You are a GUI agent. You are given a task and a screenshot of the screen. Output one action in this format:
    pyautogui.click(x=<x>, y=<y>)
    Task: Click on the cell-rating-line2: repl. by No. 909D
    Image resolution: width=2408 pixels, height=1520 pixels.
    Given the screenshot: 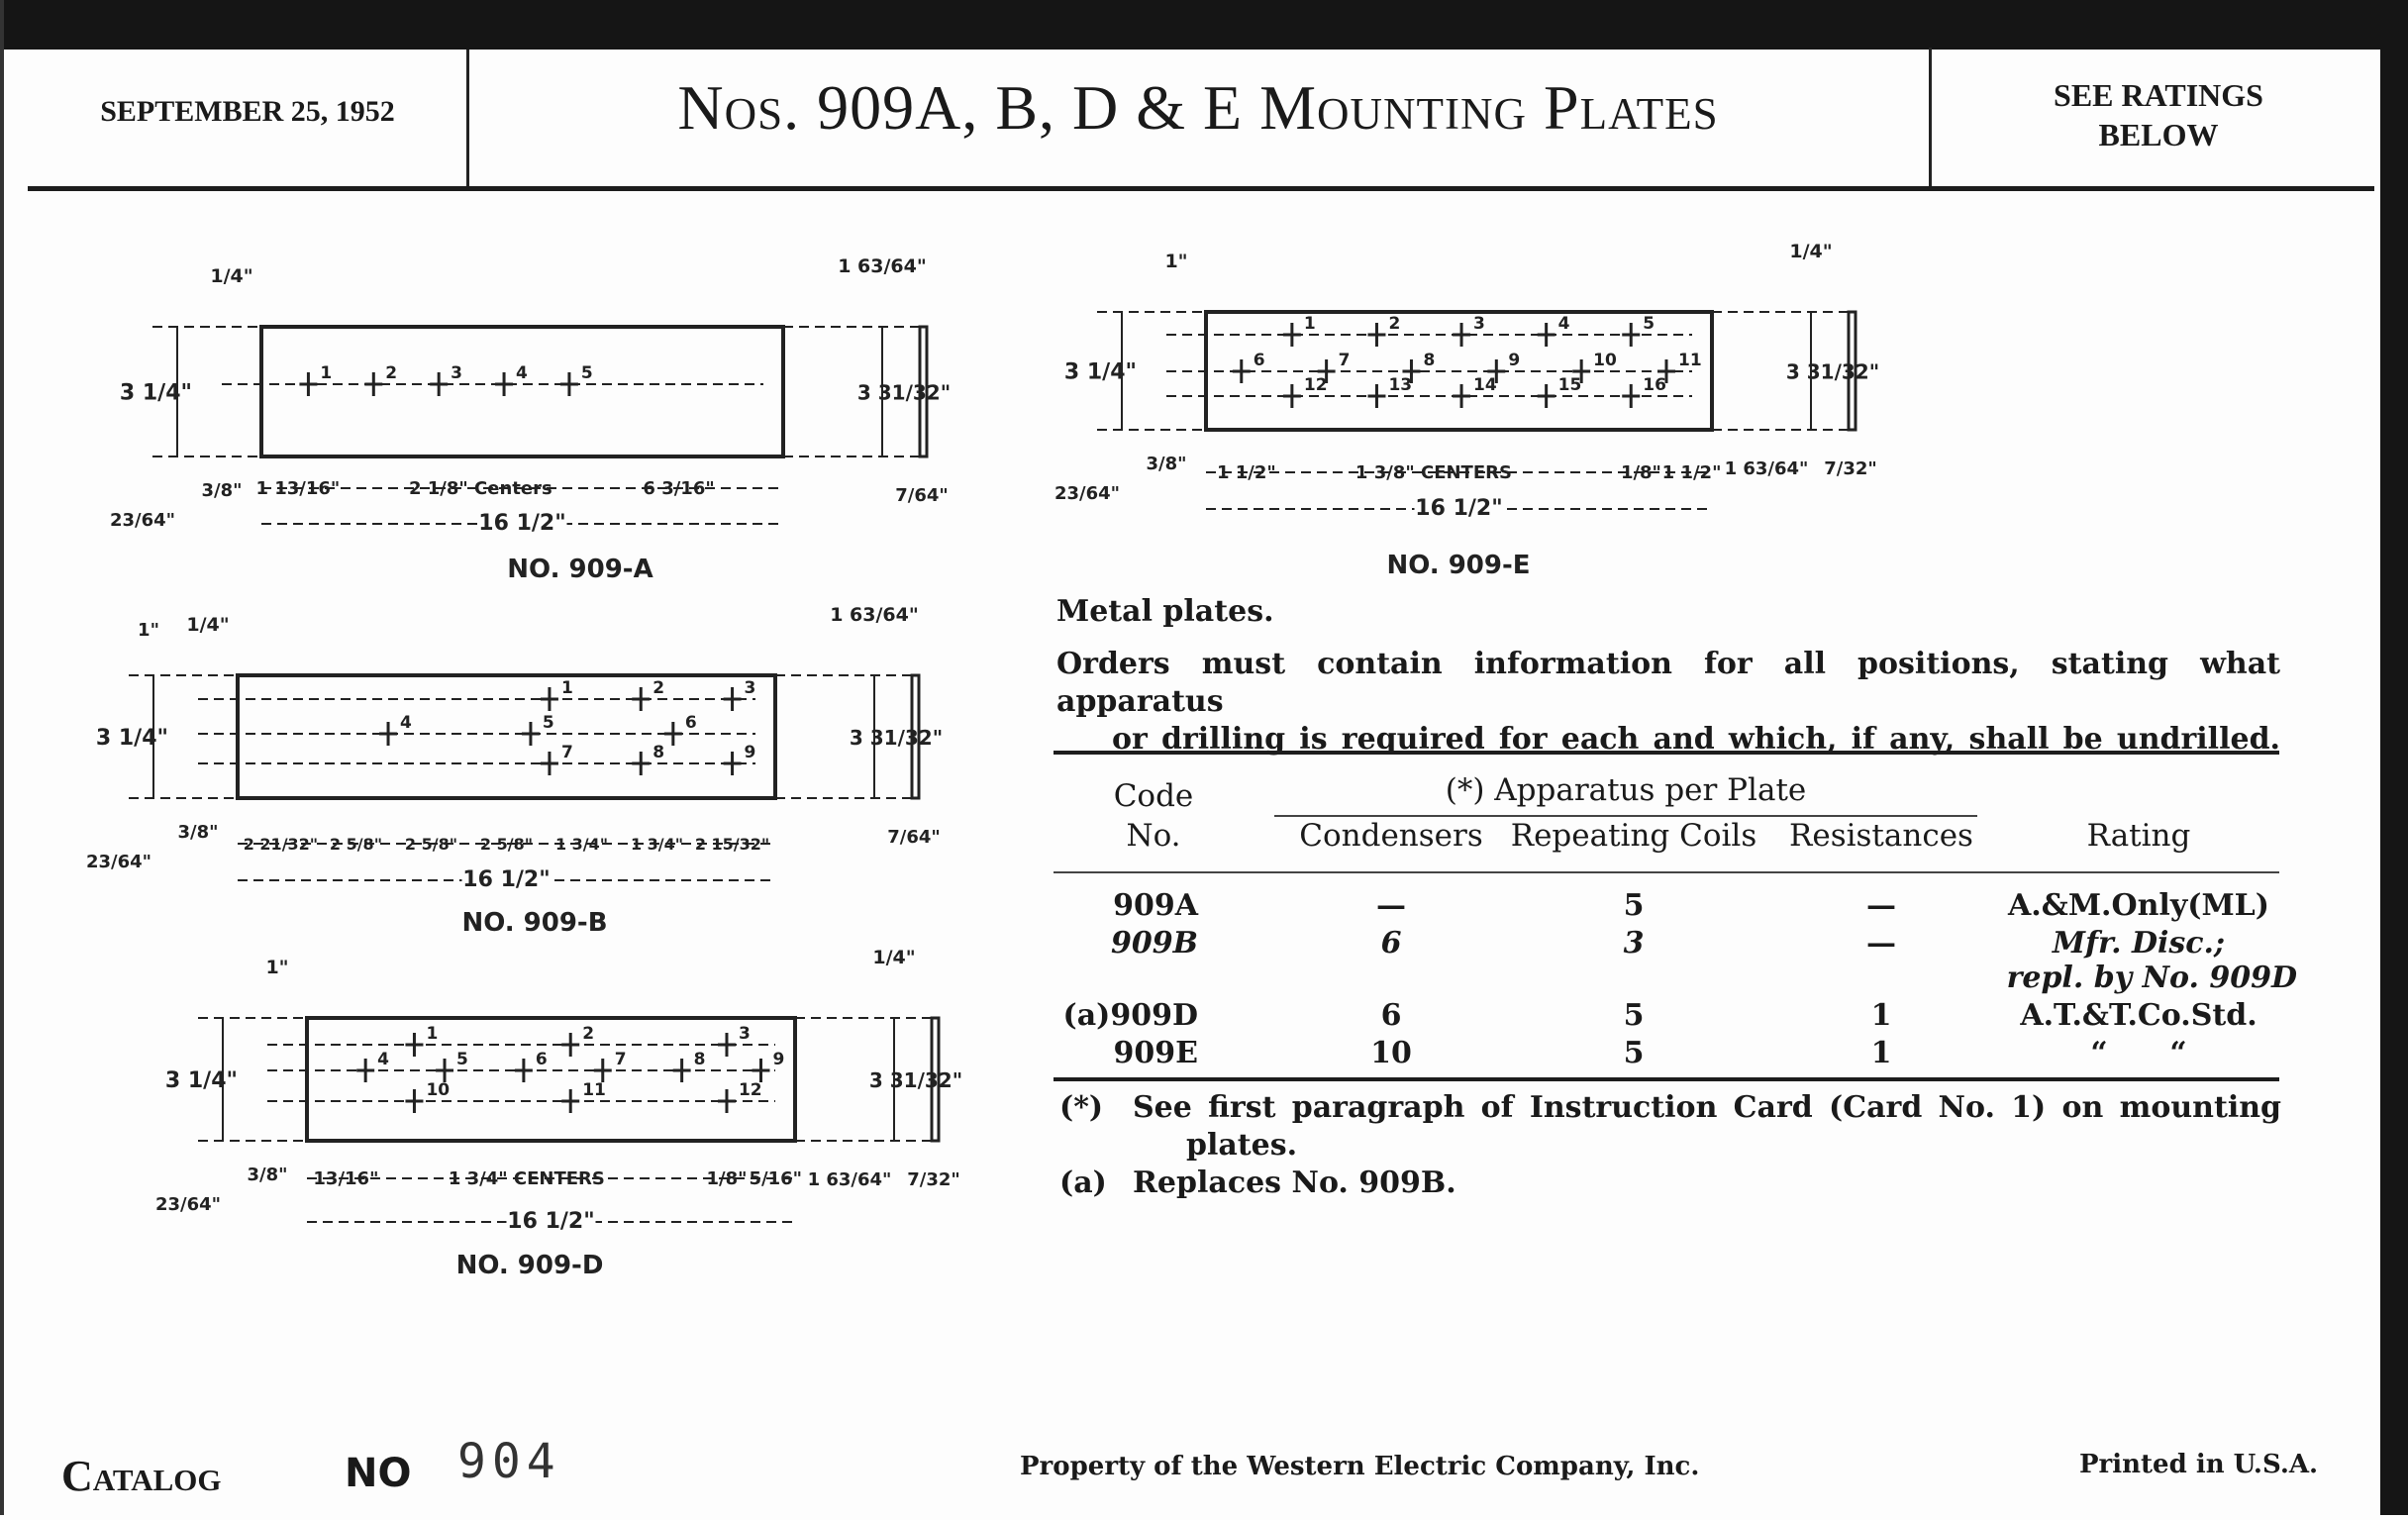 What is the action you would take?
    pyautogui.click(x=2151, y=978)
    